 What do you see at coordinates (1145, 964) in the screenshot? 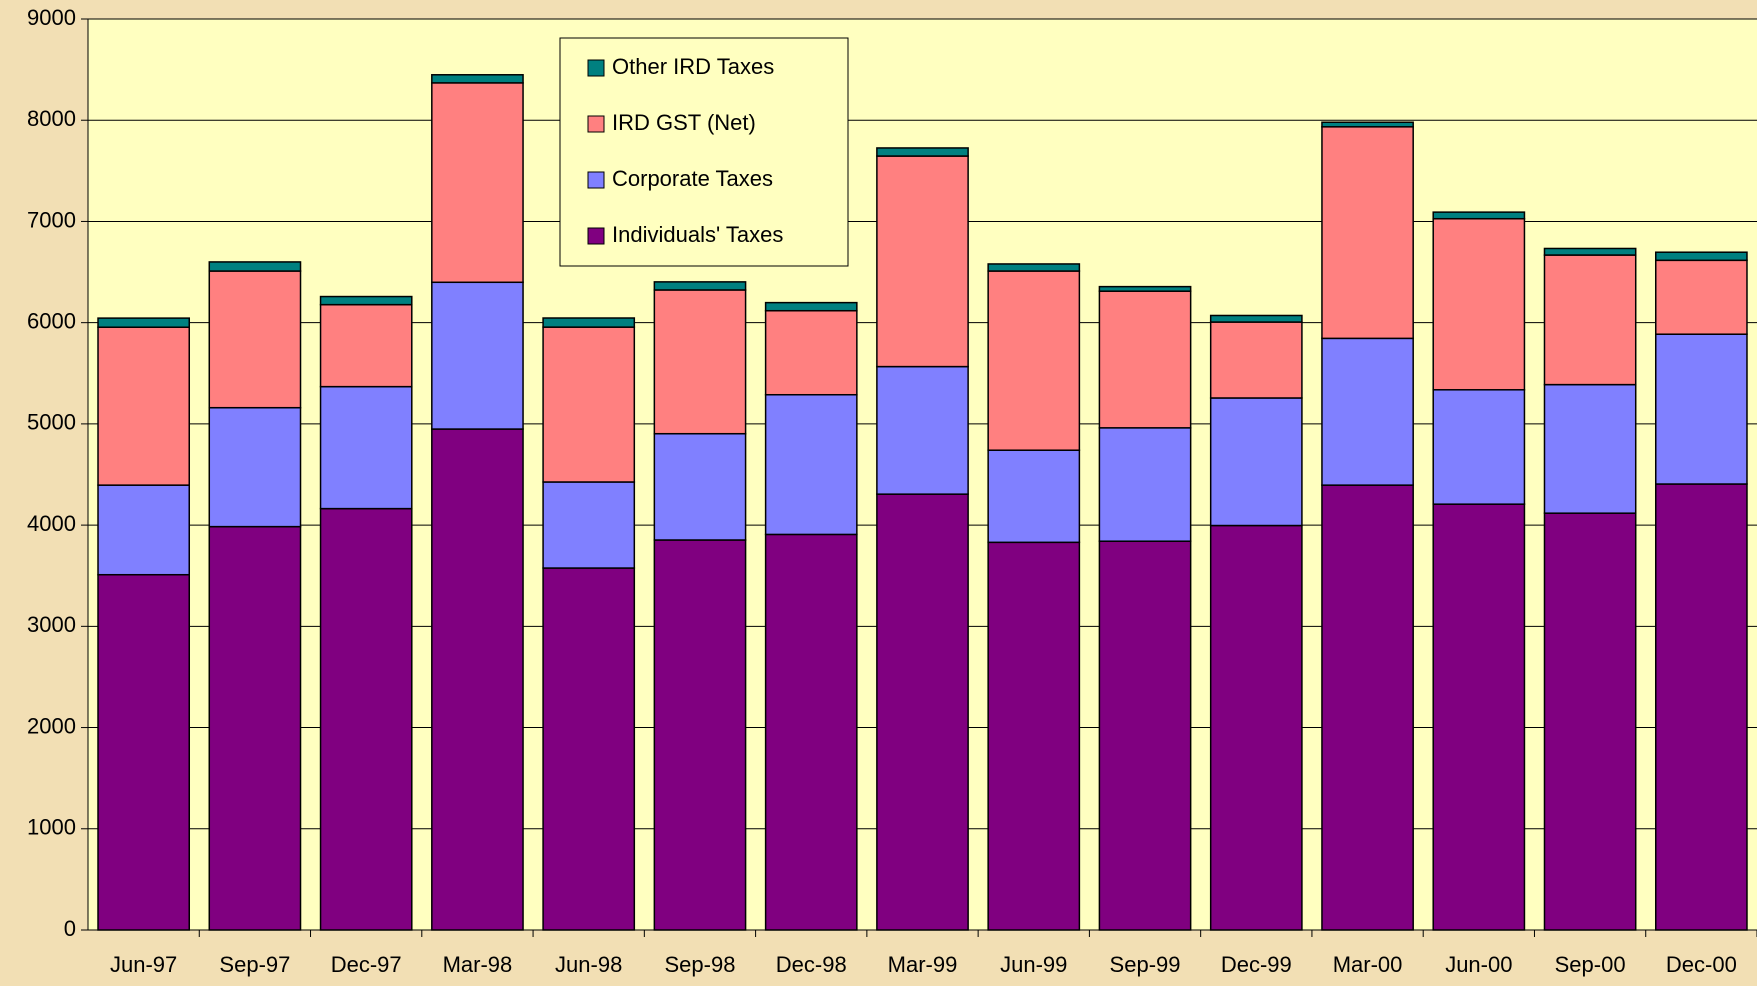
I see `x-tick-label: Sep-99` at bounding box center [1145, 964].